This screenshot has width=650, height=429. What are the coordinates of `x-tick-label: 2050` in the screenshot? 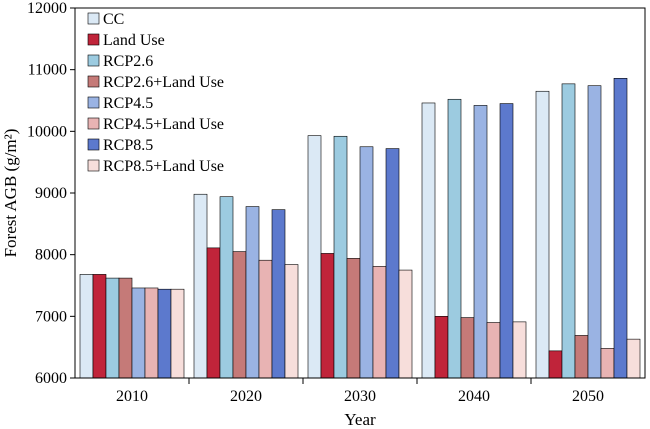 It's located at (588, 396).